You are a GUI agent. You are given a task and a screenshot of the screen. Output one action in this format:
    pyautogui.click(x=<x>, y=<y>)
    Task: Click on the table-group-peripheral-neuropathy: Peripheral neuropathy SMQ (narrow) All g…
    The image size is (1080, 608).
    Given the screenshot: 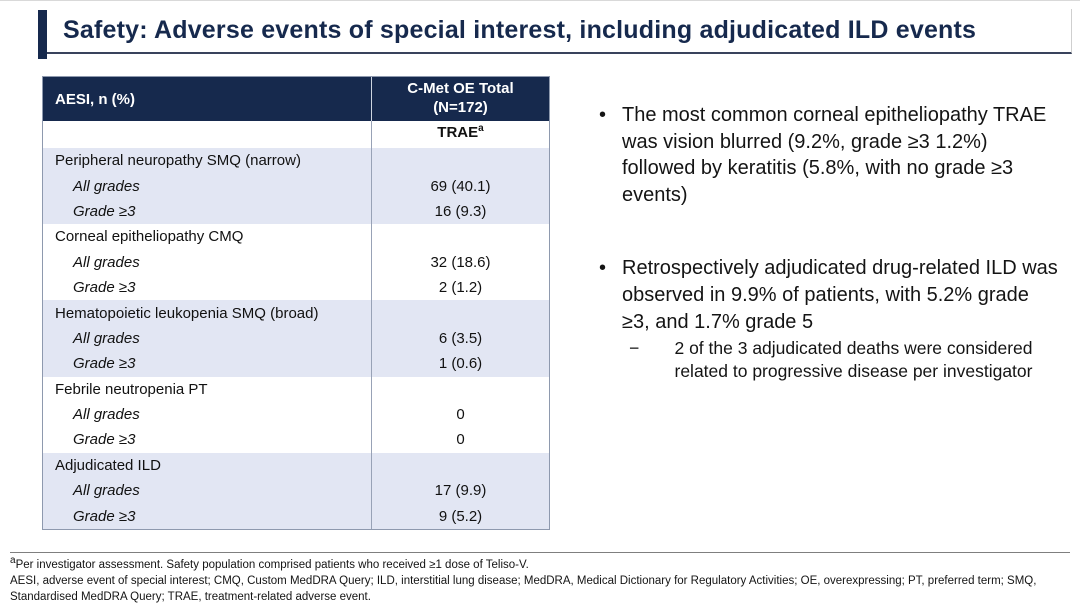 What is the action you would take?
    pyautogui.click(x=296, y=186)
    